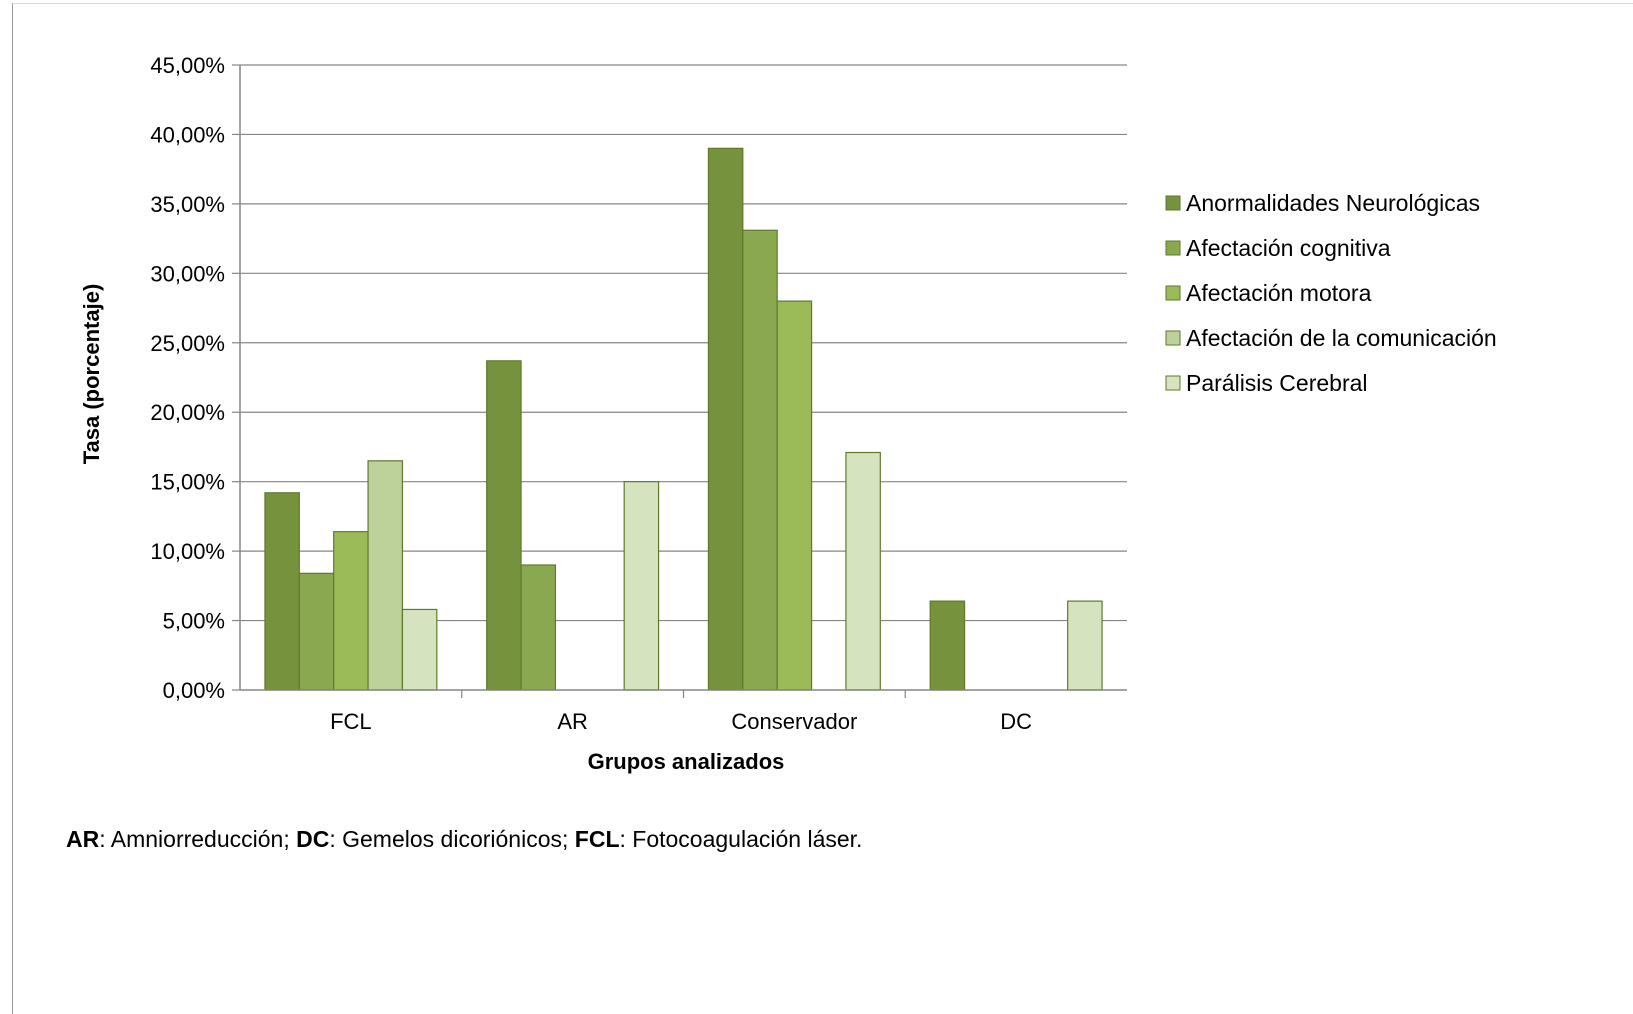  I want to click on footnote-text: : Fotocoagulación láser., so click(741, 839).